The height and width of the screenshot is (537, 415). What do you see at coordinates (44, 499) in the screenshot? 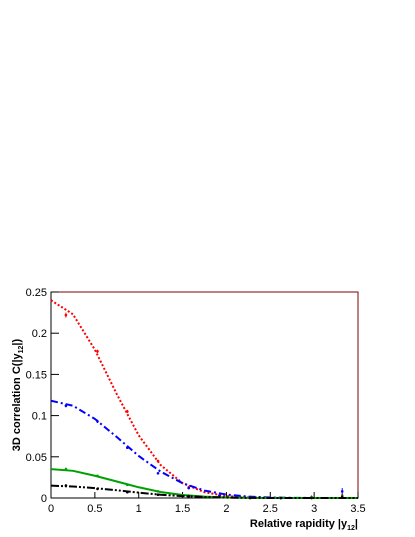
I see `y-tick-label: 0` at bounding box center [44, 499].